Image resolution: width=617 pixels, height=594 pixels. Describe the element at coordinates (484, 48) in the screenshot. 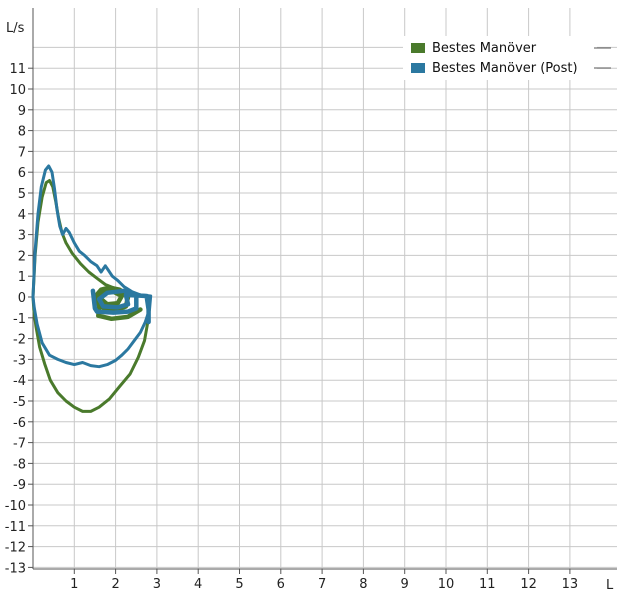

I see `legend-entry-bestes-manoever: Bestes Manöver` at that location.